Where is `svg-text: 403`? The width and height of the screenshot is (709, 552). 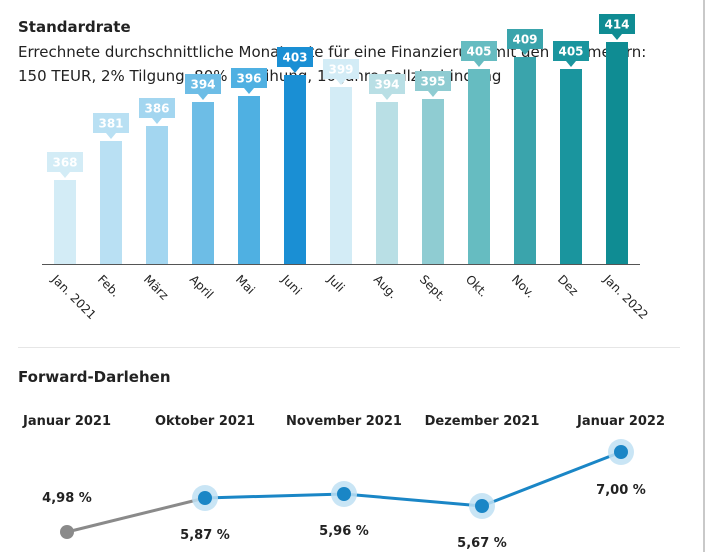 svg-text: 403 is located at coordinates (294, 58).